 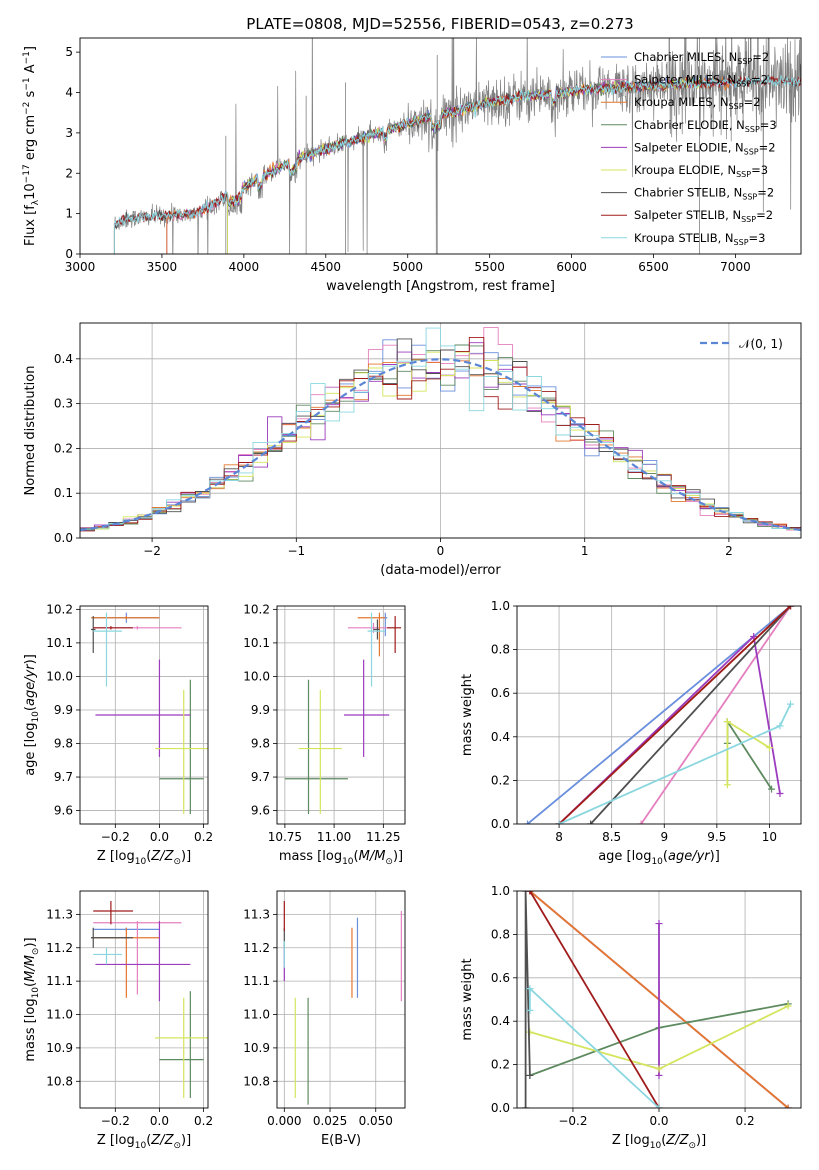 I want to click on massweight-vs-Z-plot-area, so click(x=659, y=999).